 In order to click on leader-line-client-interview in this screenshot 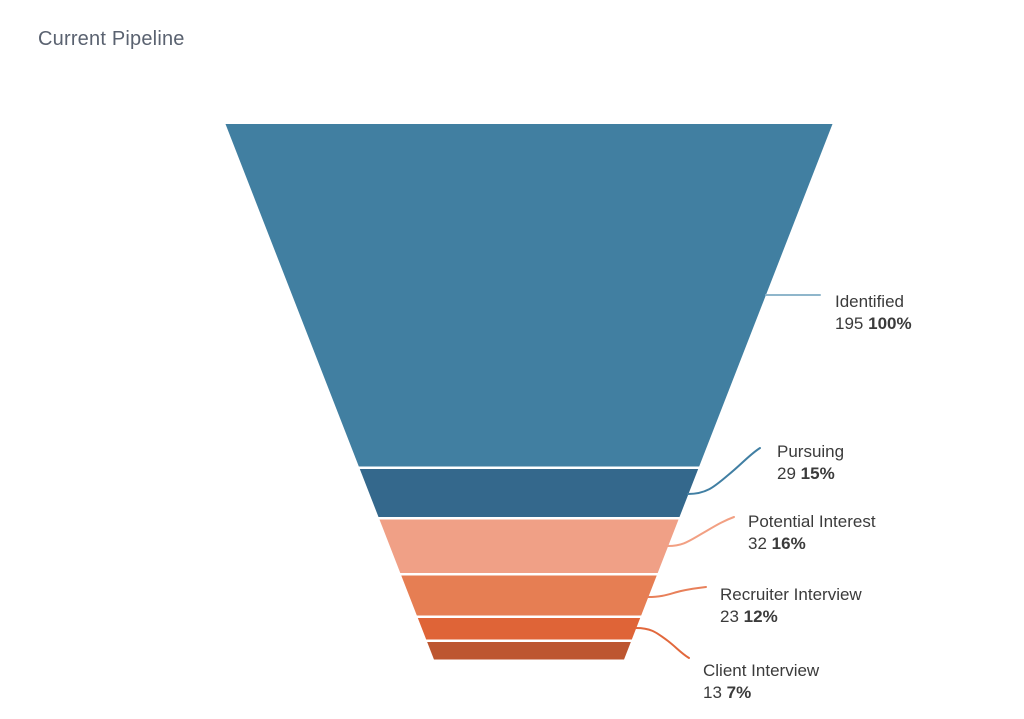, I will do `click(662, 643)`.